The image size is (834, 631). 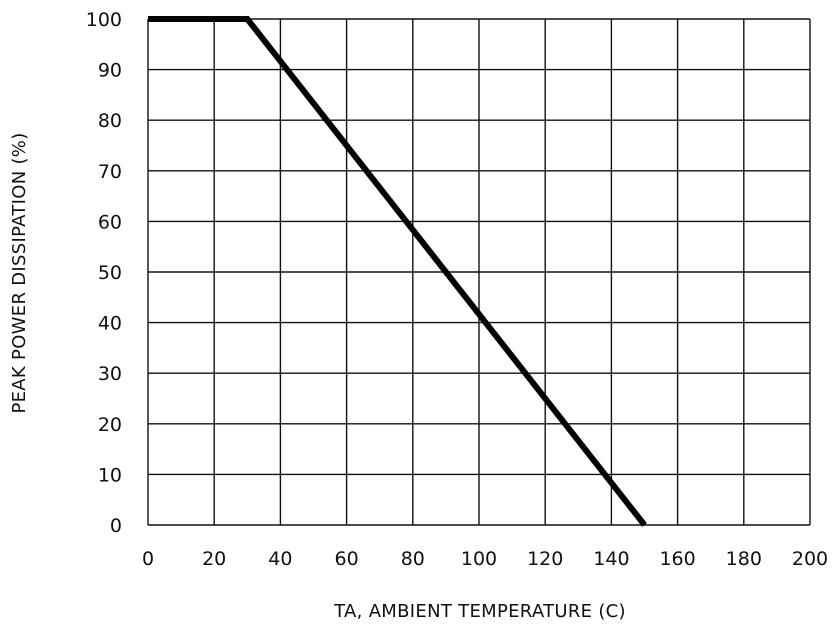 What do you see at coordinates (110, 172) in the screenshot?
I see `y-tick-label: 70` at bounding box center [110, 172].